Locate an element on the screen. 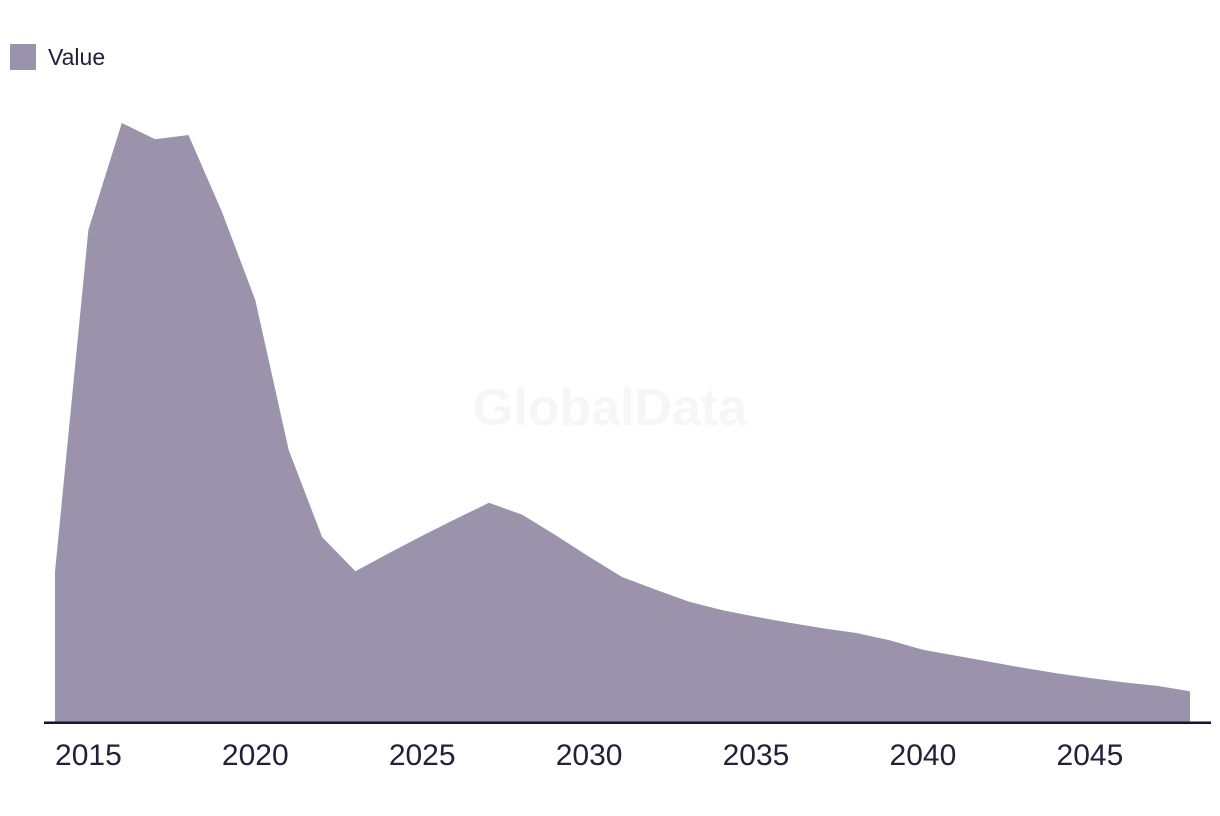 The image size is (1220, 816). x-axis-line is located at coordinates (627, 722).